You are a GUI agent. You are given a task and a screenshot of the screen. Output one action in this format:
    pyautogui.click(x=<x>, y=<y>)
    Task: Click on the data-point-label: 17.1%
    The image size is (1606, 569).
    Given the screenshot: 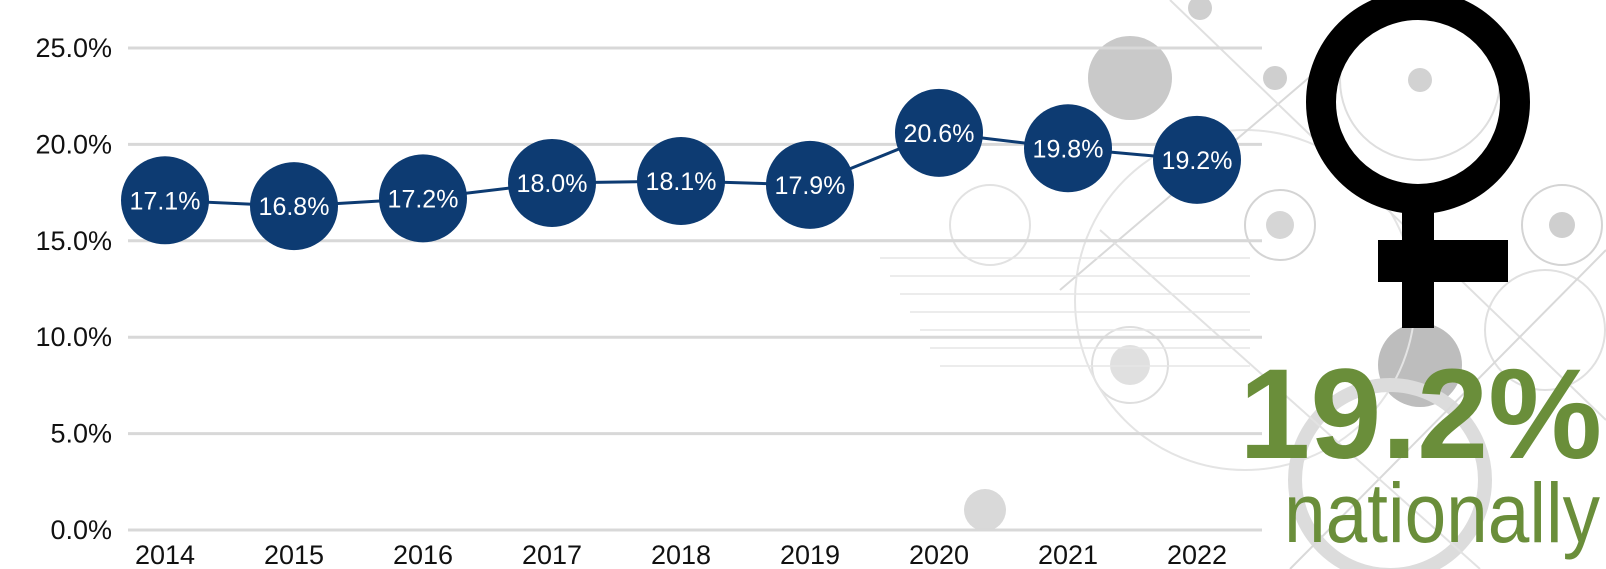 What is the action you would take?
    pyautogui.click(x=165, y=201)
    